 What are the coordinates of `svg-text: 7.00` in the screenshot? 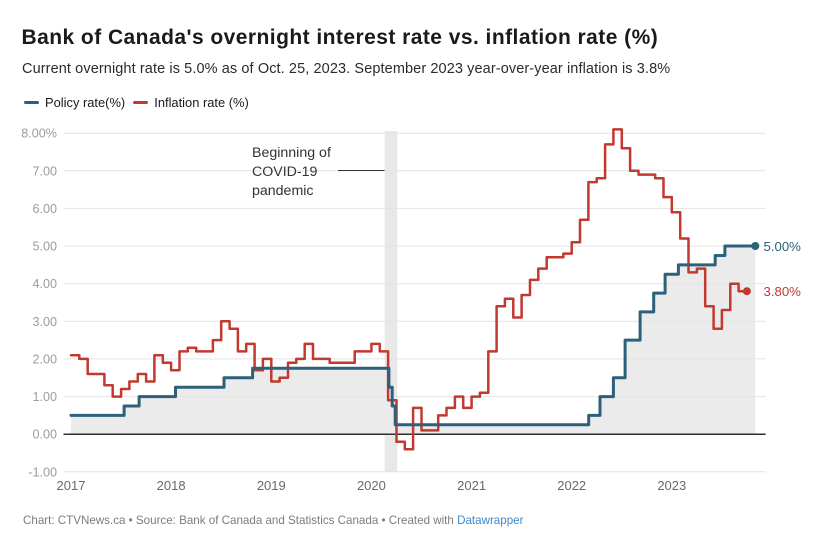 It's located at (44, 171).